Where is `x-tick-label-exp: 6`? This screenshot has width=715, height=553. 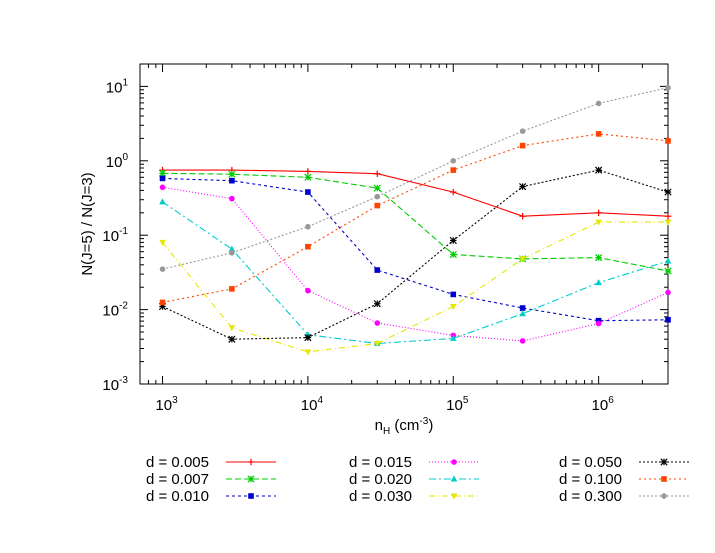 x-tick-label-exp: 6 is located at coordinates (611, 400).